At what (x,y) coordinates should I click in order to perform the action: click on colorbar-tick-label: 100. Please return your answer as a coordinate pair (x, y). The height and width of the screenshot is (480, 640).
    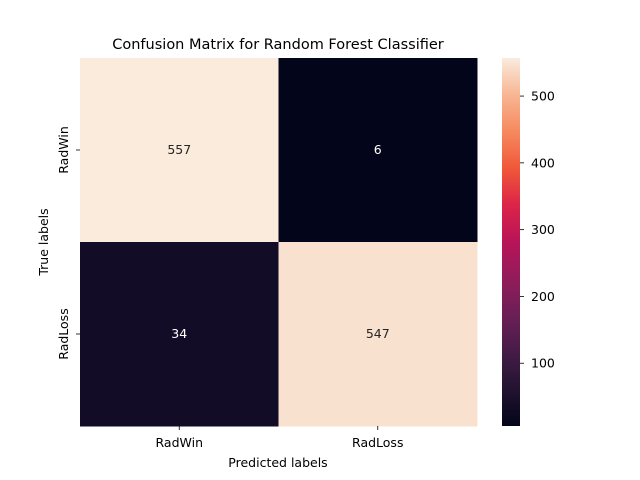
    Looking at the image, I should click on (543, 363).